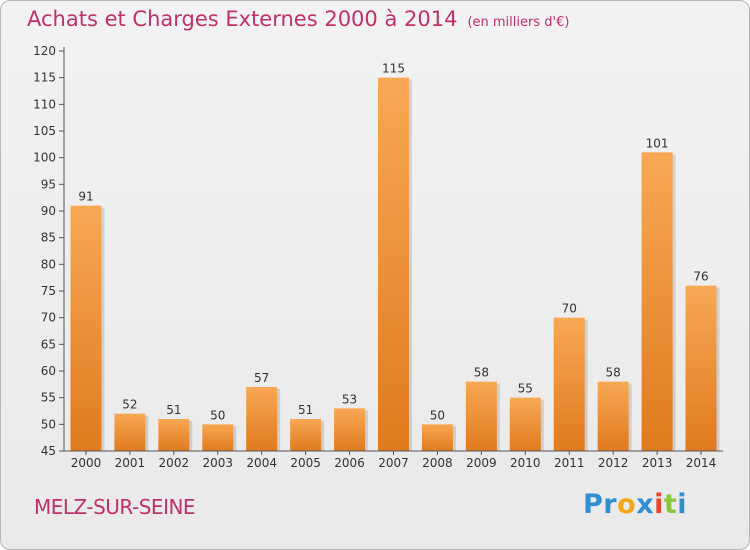 The image size is (750, 550). What do you see at coordinates (48, 451) in the screenshot?
I see `y-tick-label: 45` at bounding box center [48, 451].